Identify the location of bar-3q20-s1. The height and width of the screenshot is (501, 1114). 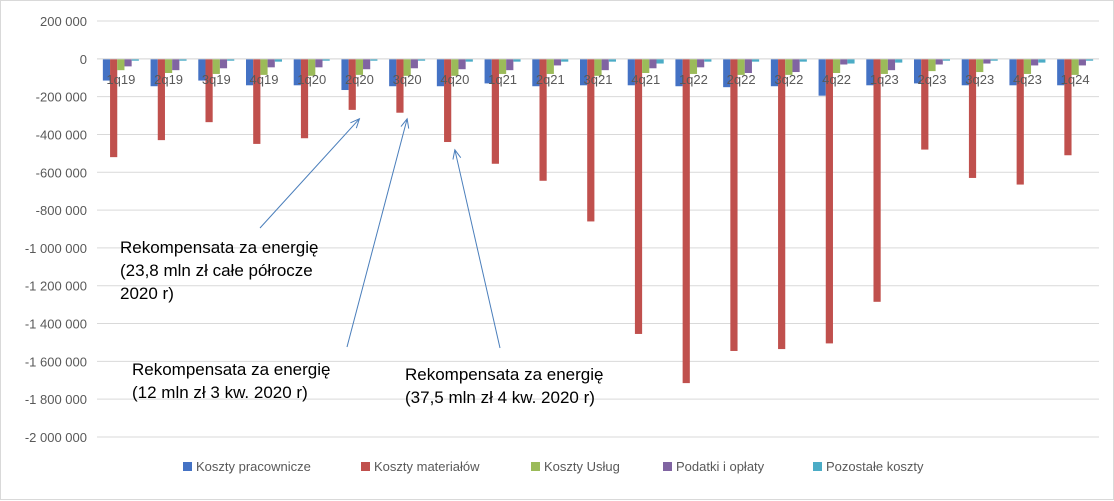
(400, 85).